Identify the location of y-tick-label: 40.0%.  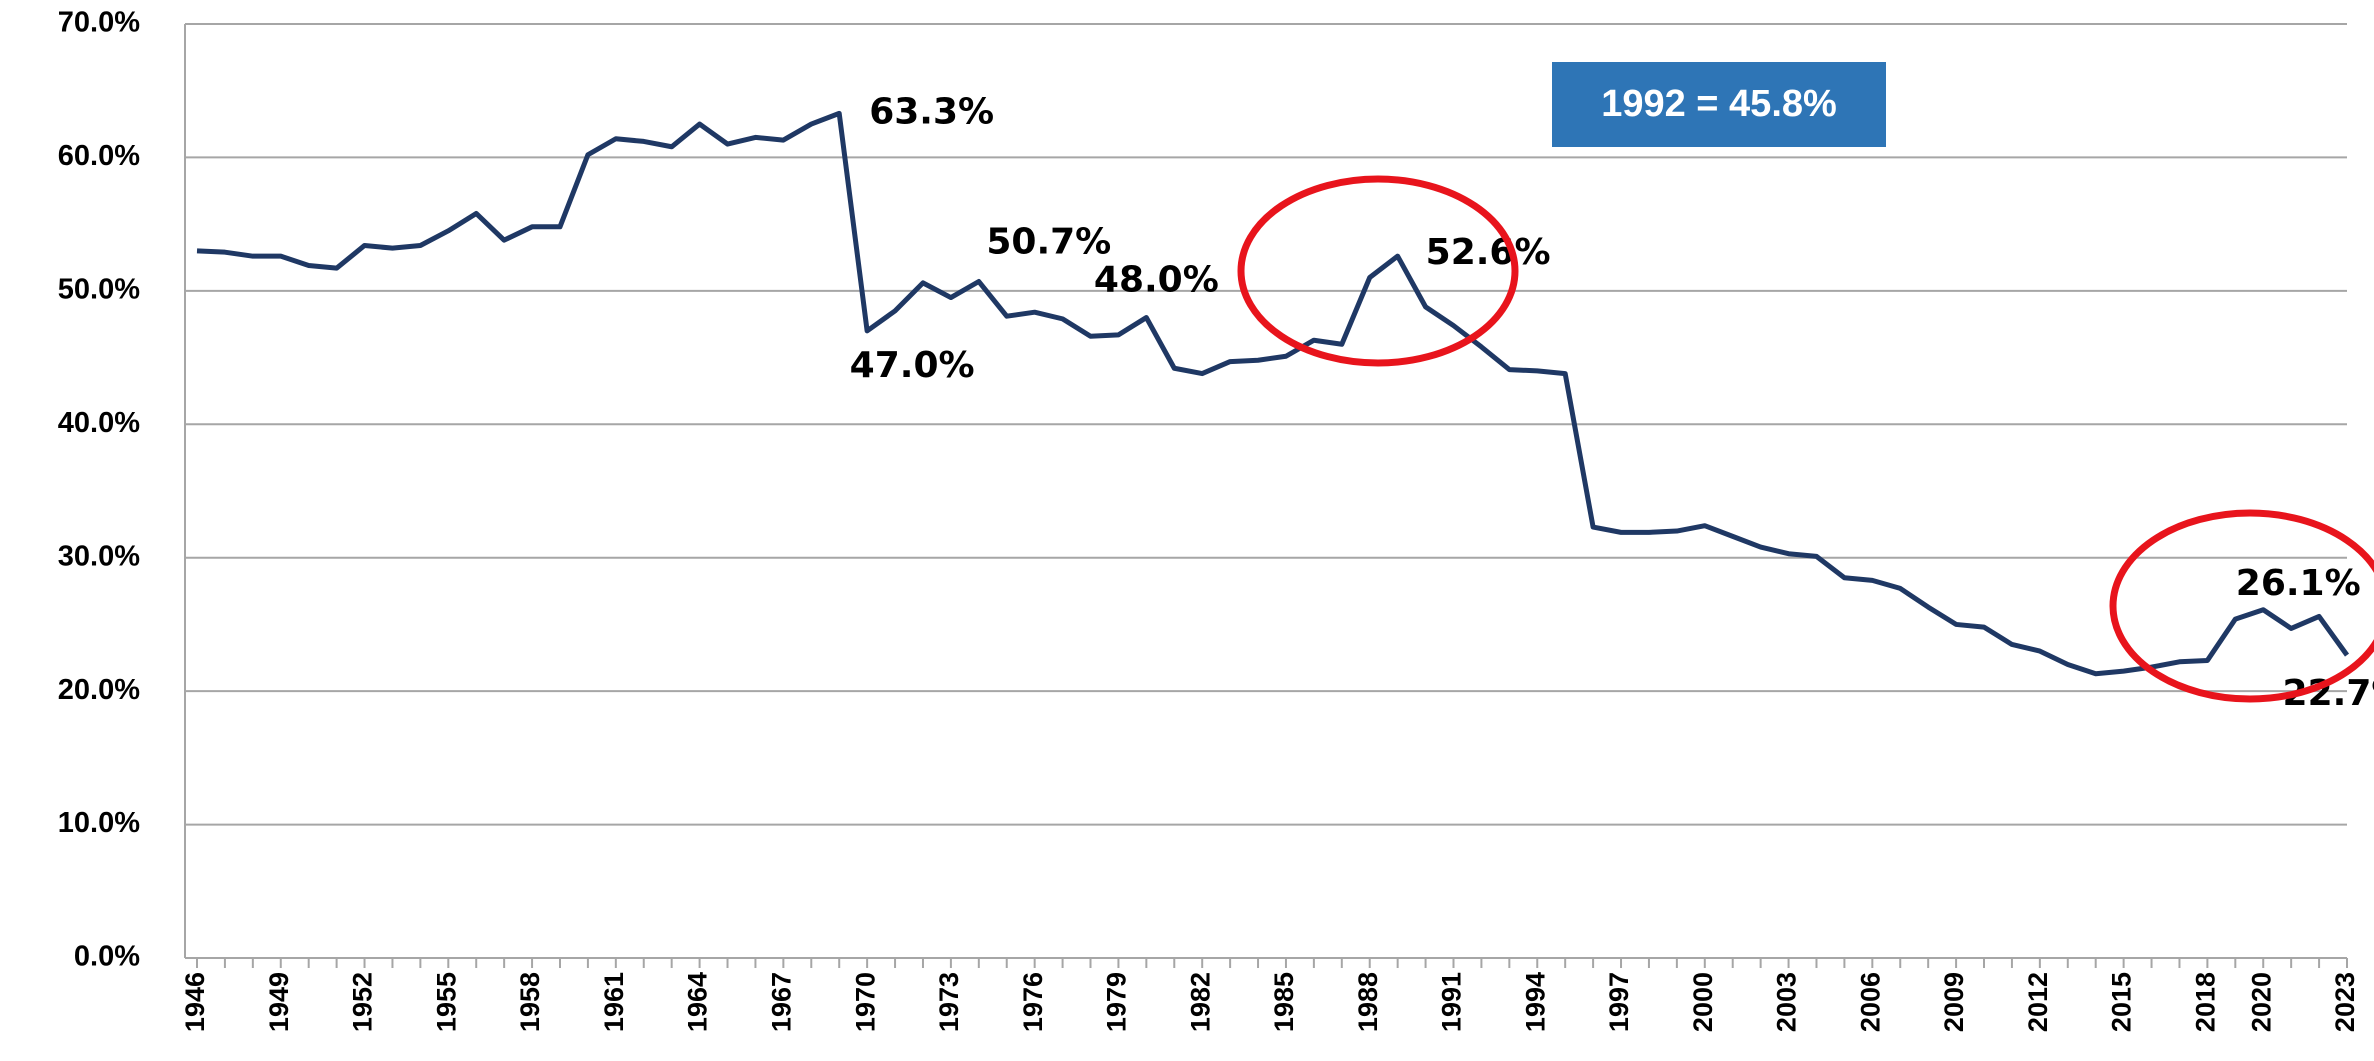
(99, 423).